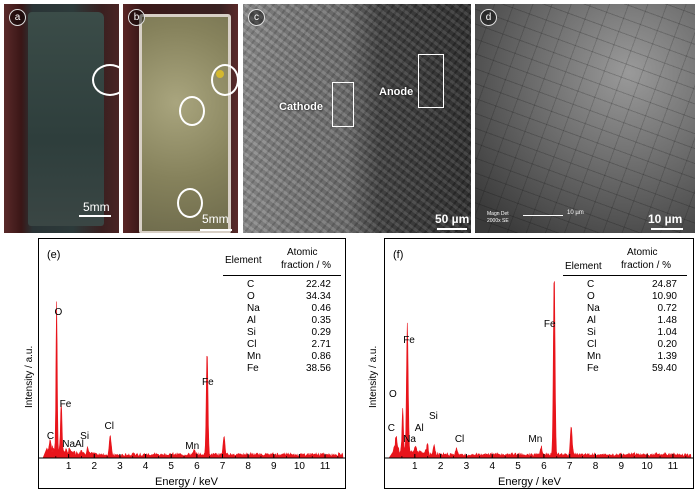  What do you see at coordinates (498, 214) in the screenshot?
I see `instrument-meta-1: Magn Det` at bounding box center [498, 214].